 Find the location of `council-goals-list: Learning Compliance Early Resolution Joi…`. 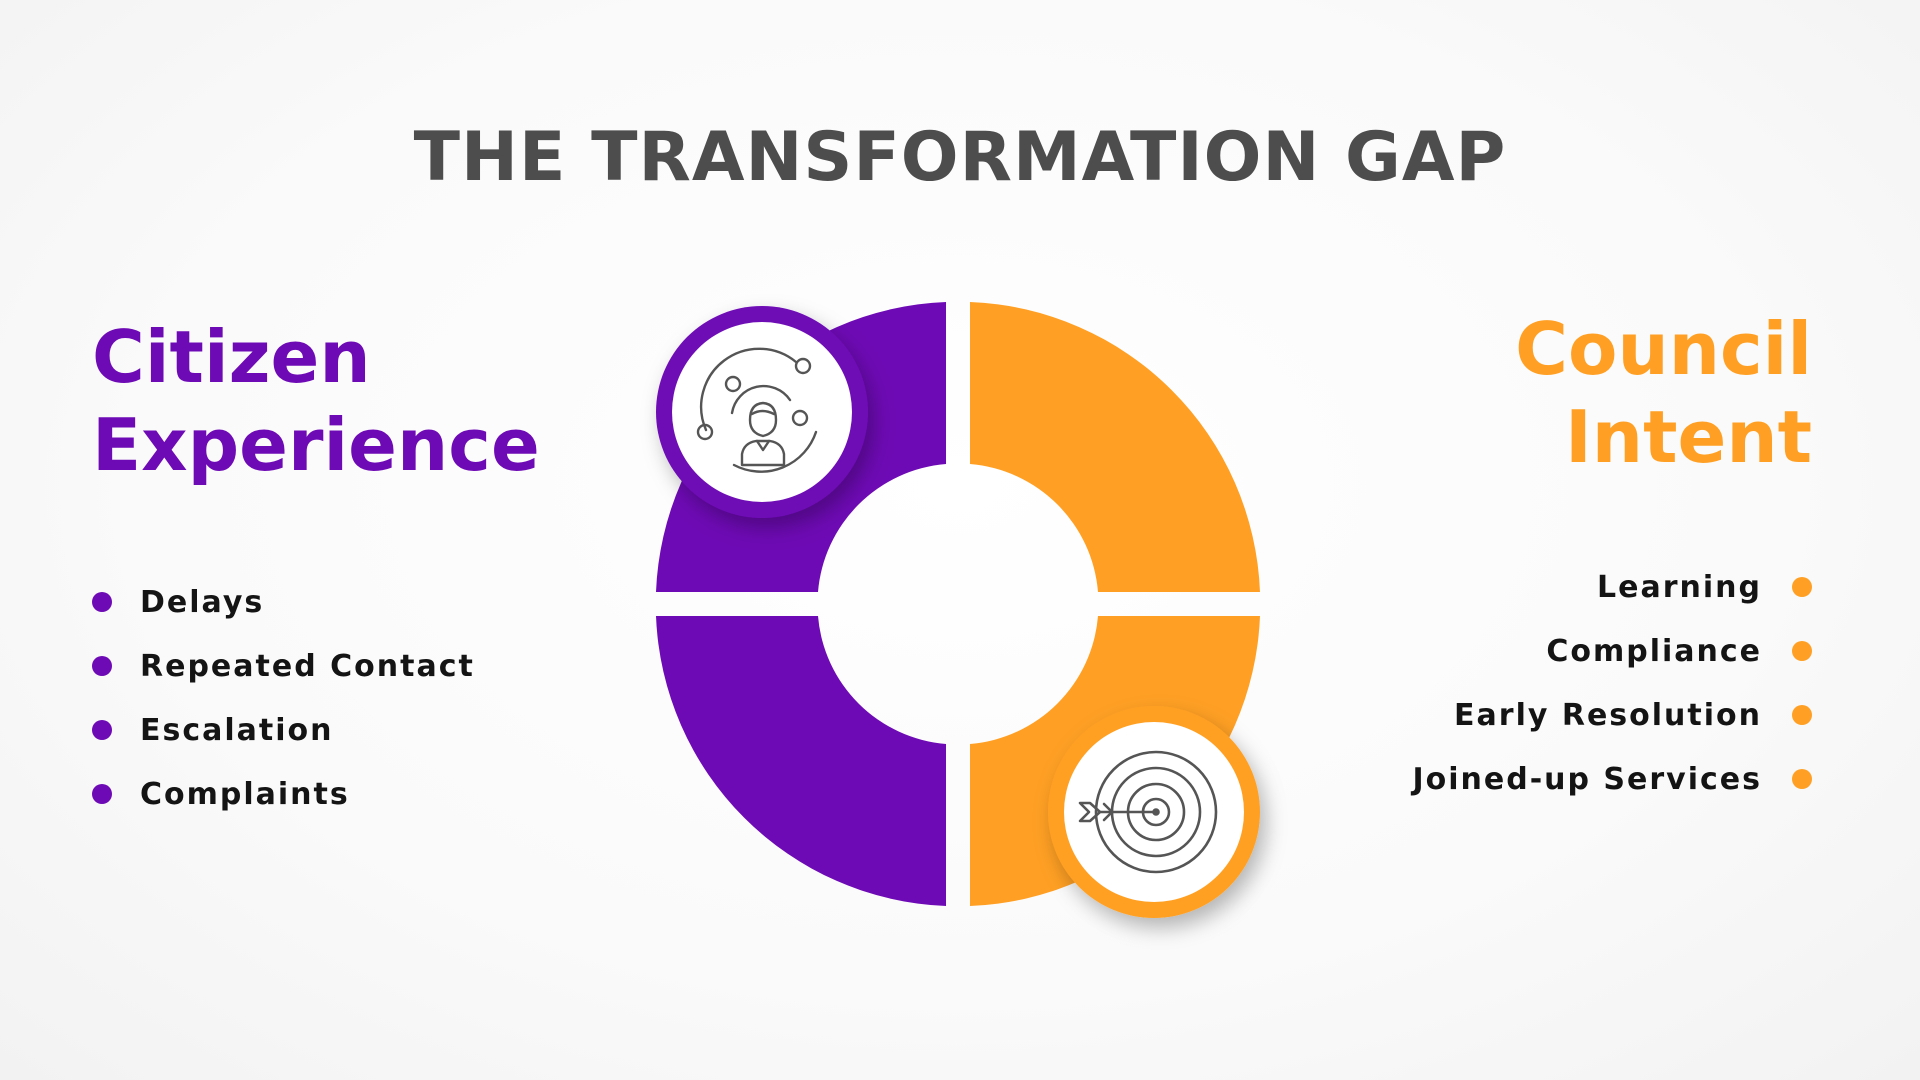

council-goals-list: Learning Compliance Early Resolution Joi… is located at coordinates (1612, 683).